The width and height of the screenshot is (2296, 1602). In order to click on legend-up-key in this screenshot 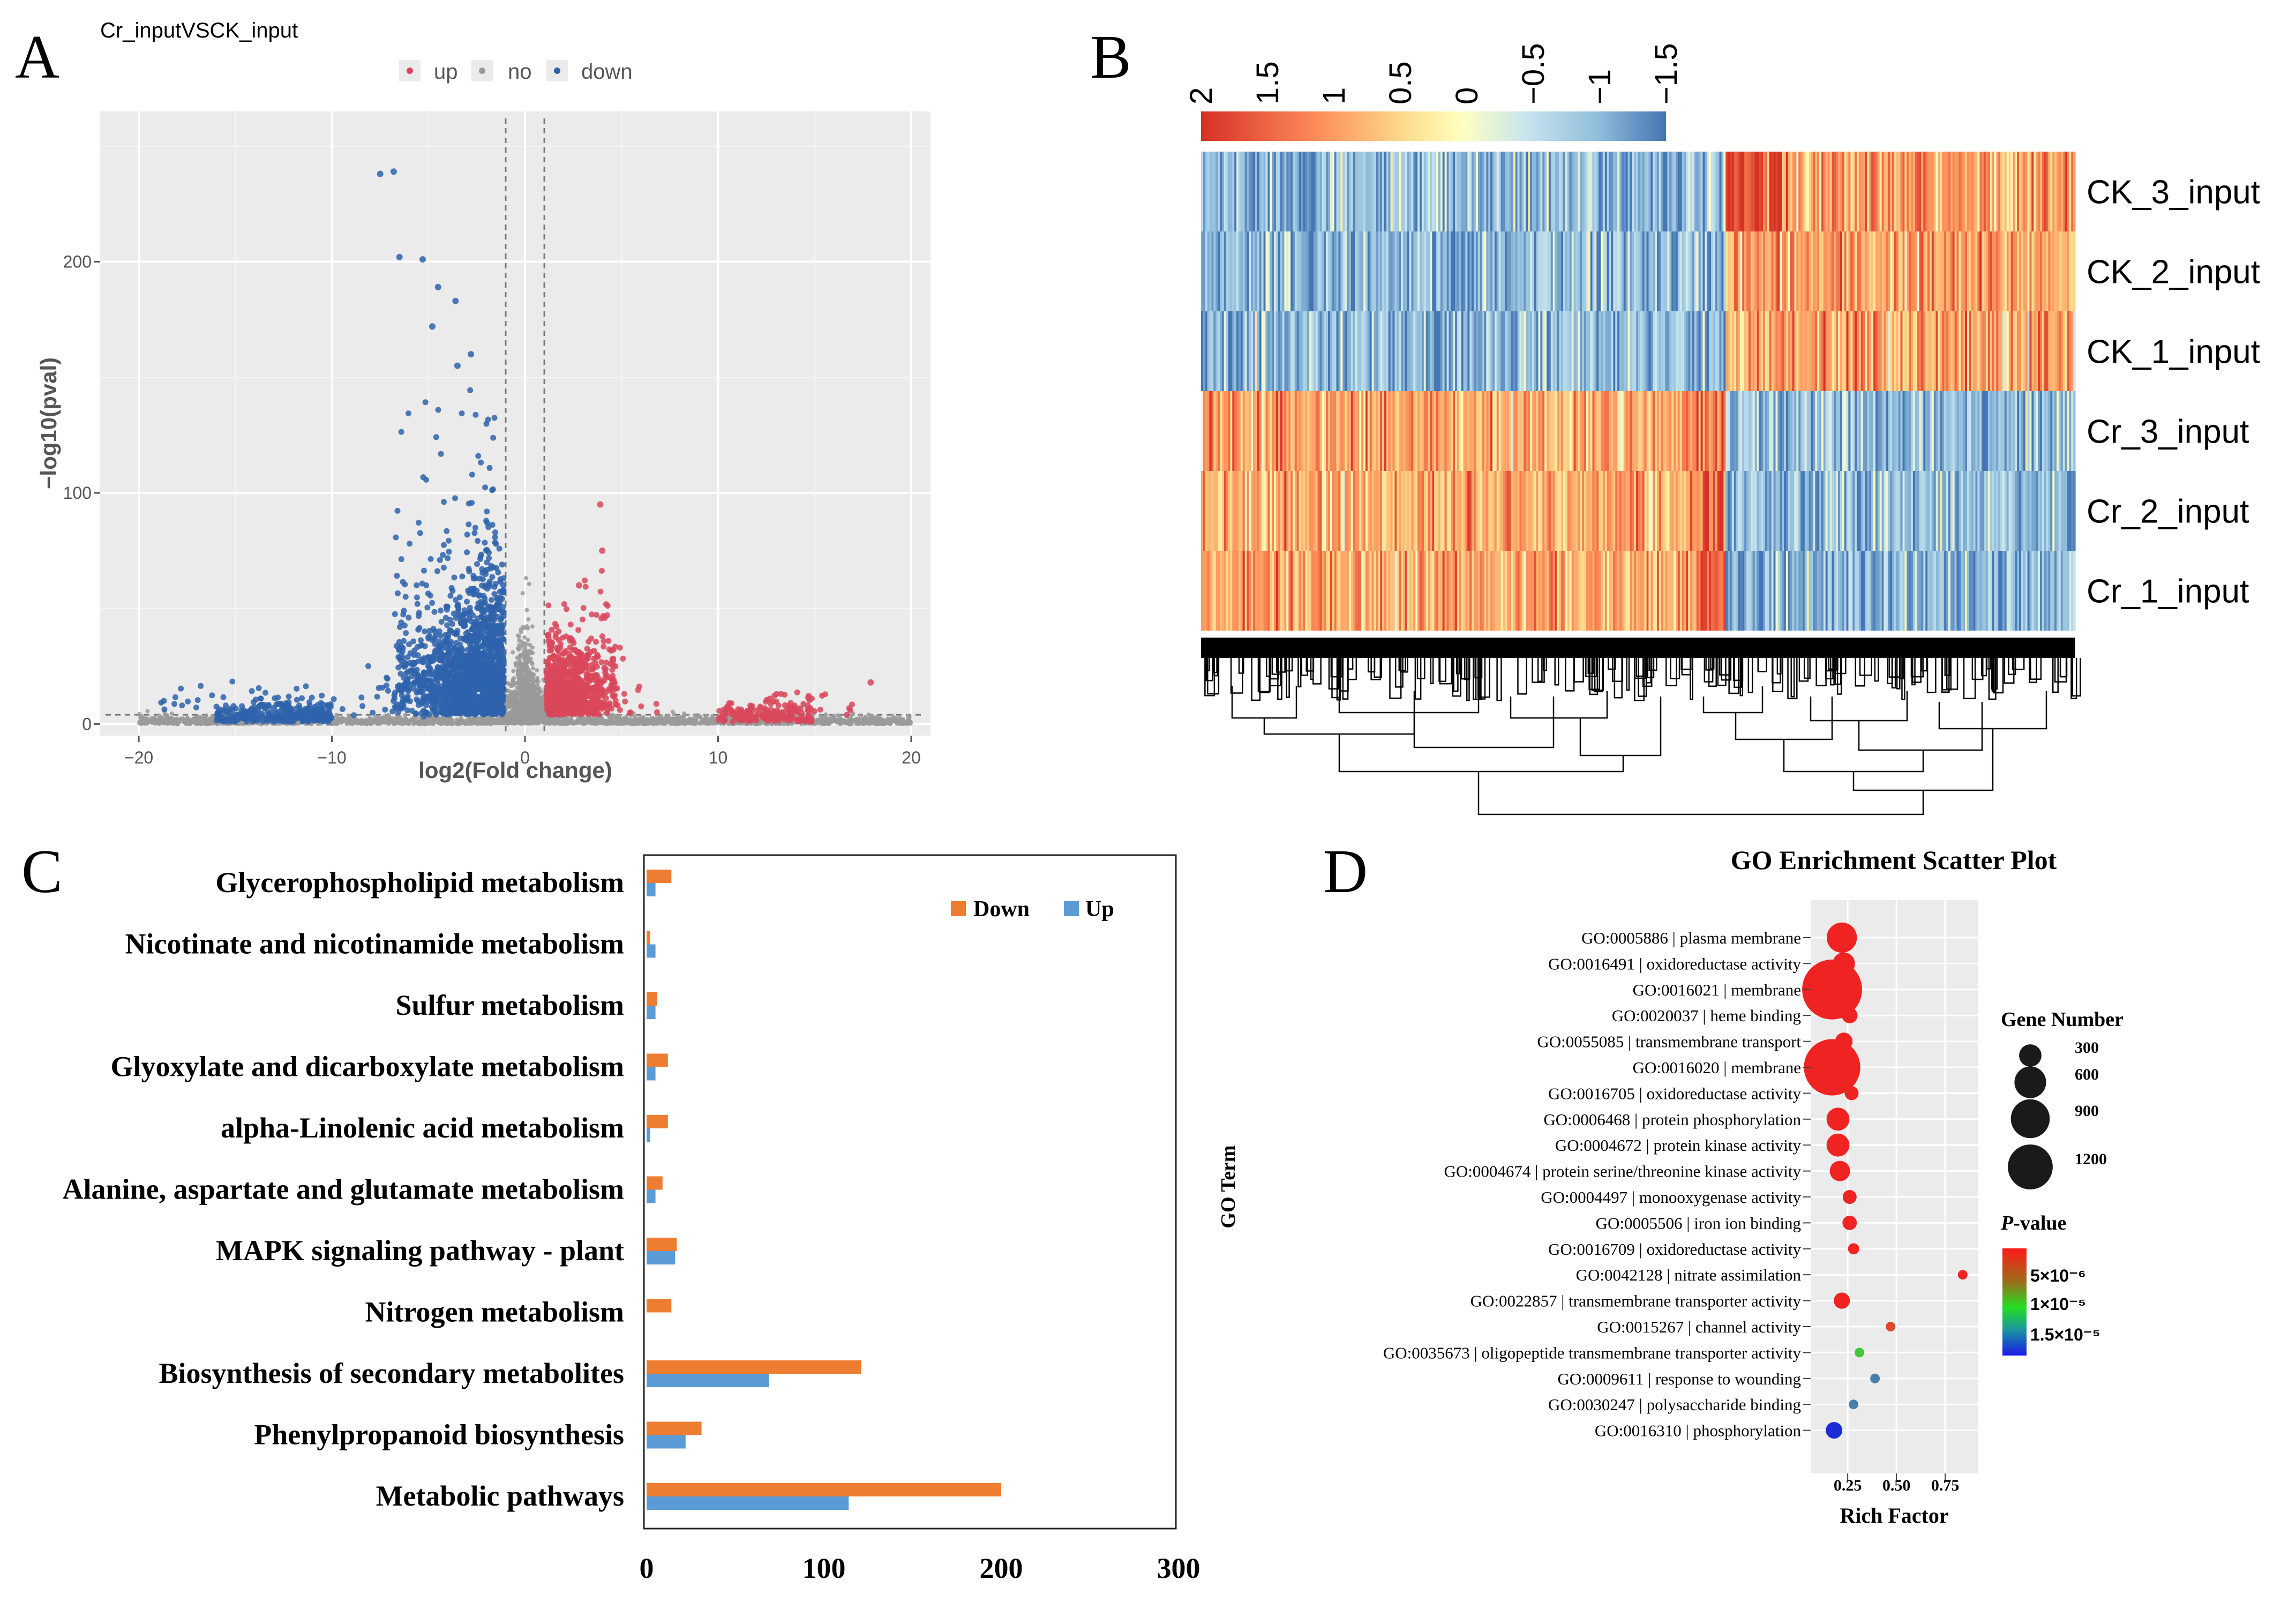, I will do `click(410, 71)`.